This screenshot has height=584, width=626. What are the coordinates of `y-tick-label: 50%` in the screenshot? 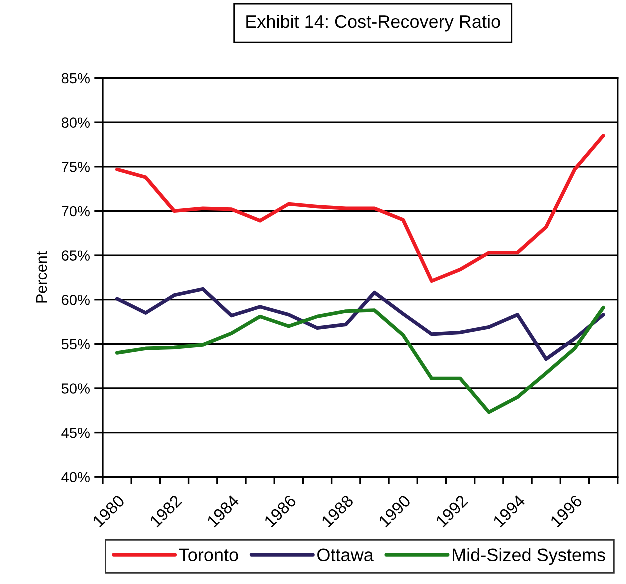 It's located at (76, 389).